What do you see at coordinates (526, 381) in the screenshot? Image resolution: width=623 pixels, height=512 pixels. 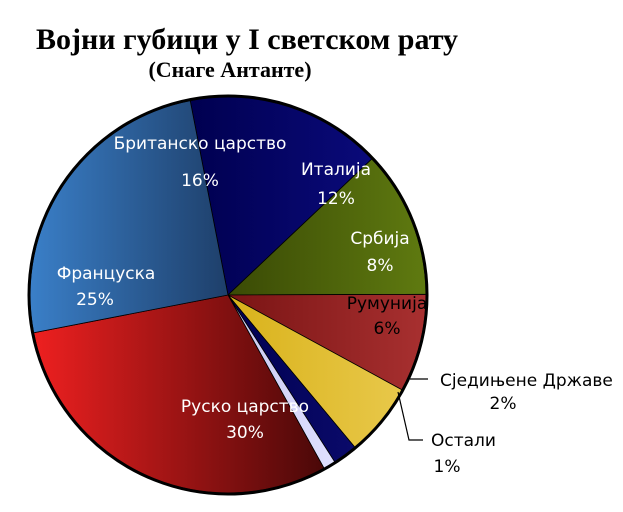 I see `slice-label-5: Сједињене Државе` at bounding box center [526, 381].